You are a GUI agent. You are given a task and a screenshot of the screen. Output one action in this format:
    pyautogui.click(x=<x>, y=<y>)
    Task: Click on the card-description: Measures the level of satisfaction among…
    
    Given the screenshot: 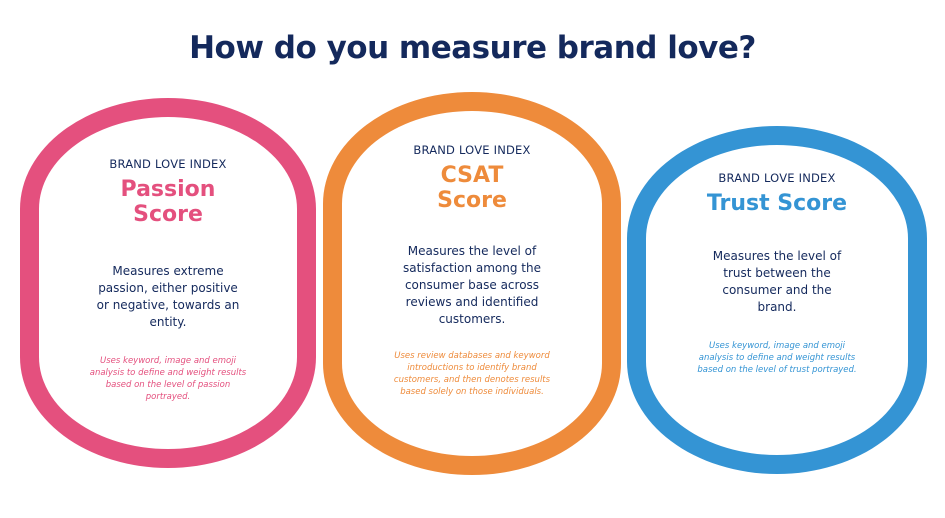 What is the action you would take?
    pyautogui.click(x=472, y=285)
    